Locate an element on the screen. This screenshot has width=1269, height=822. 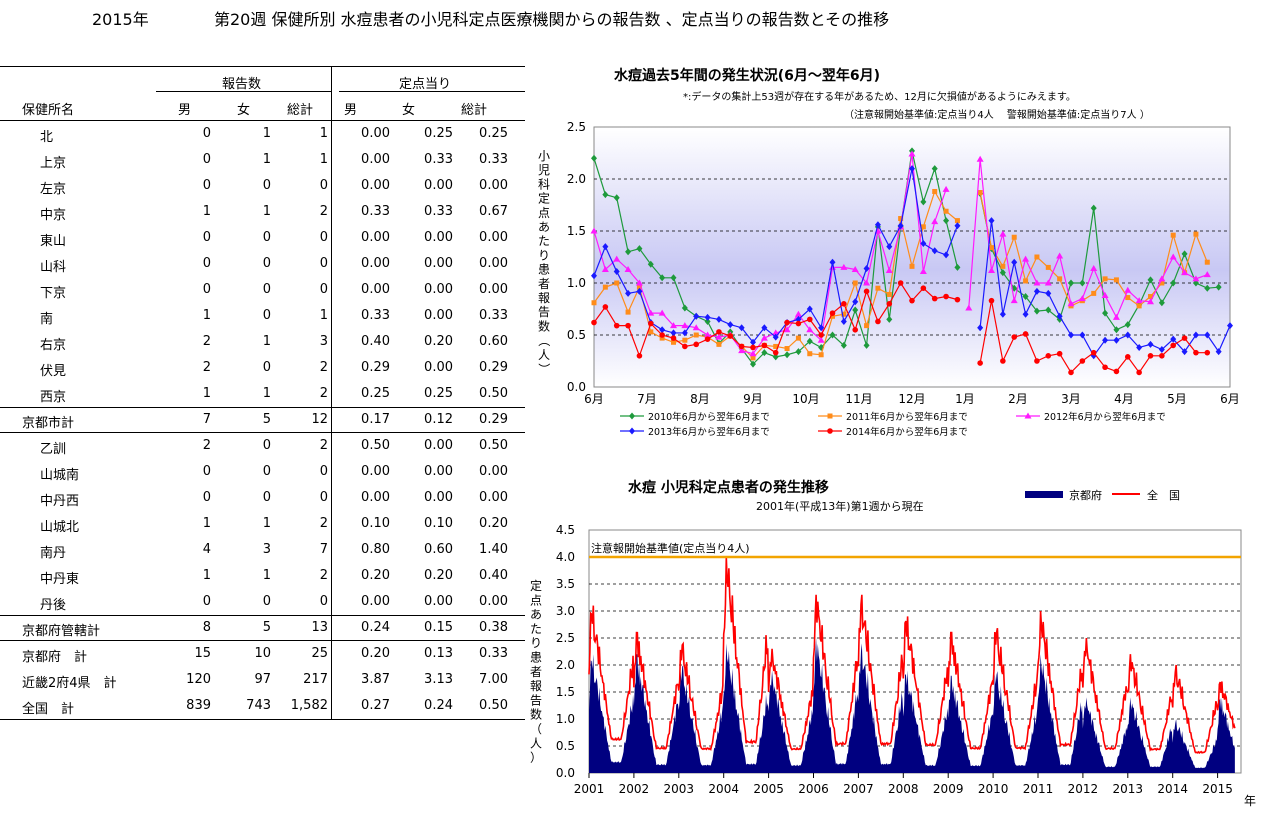
y-axis-label-char: ） is located at coordinates (544, 369).